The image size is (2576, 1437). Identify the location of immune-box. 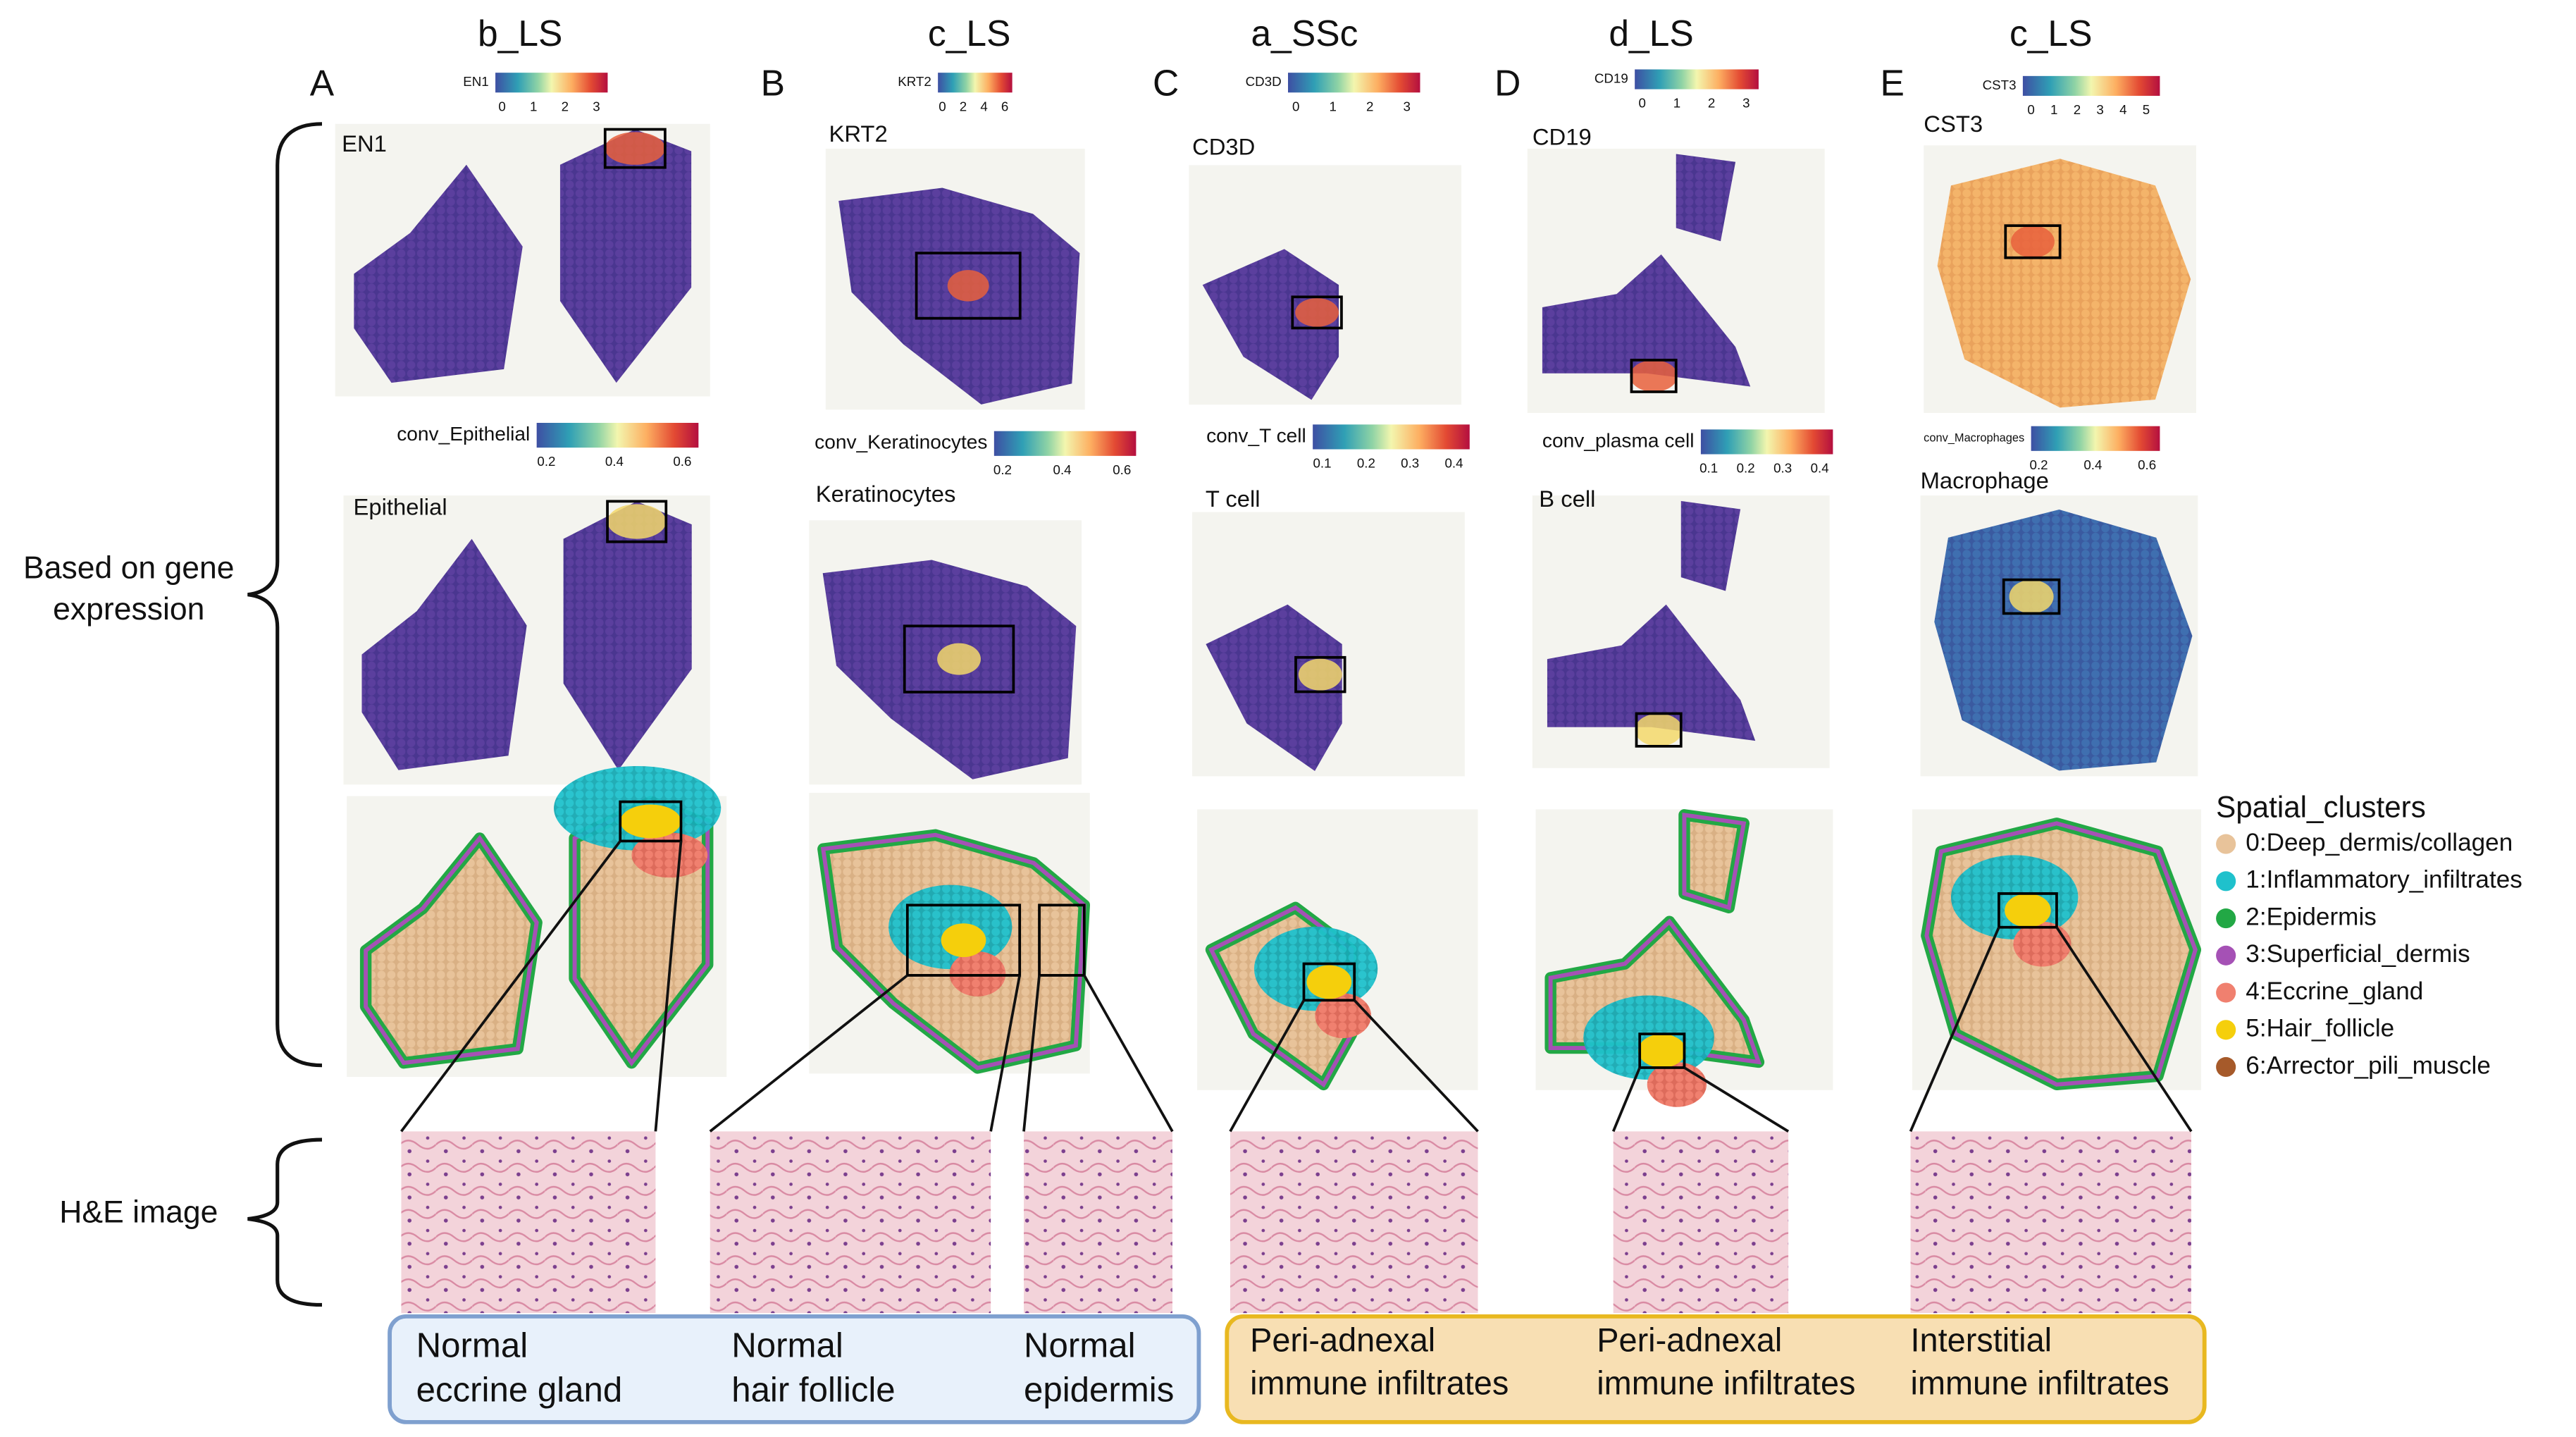
(1716, 1369).